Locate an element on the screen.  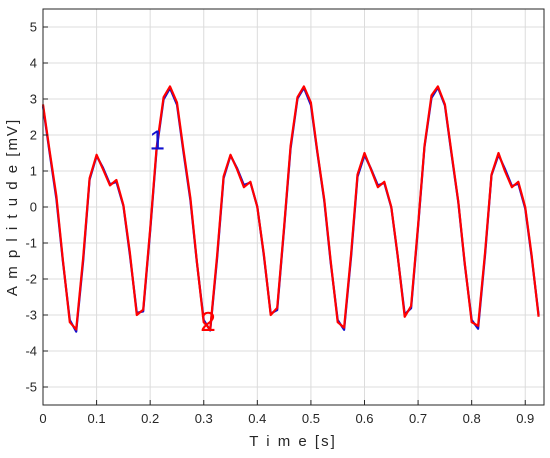
annotation-label-1: 1 is located at coordinates (157, 139).